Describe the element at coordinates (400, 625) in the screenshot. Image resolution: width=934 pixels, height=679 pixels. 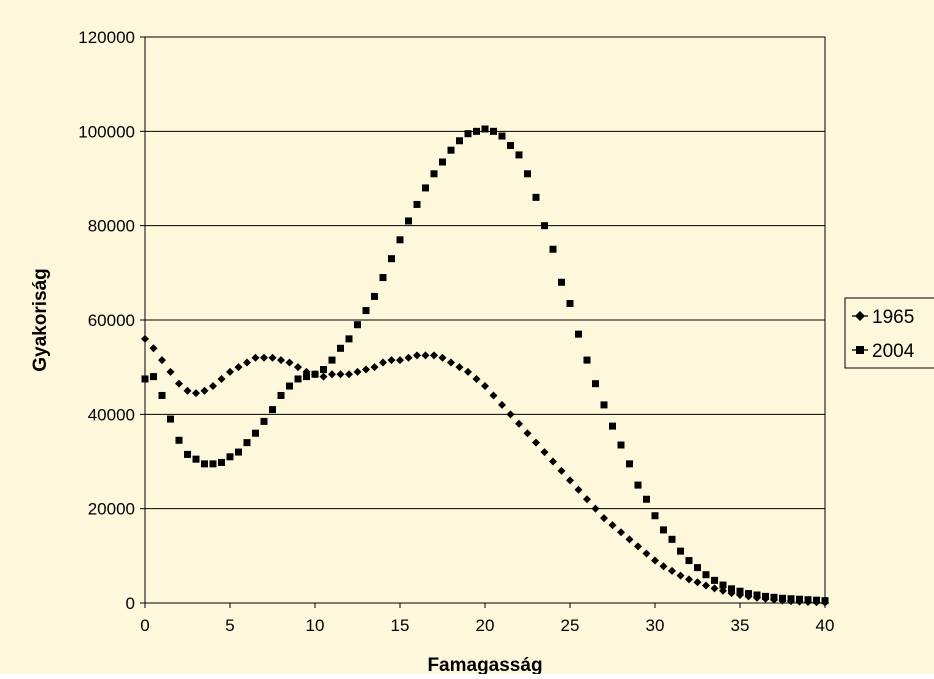
I see `x-tick-label: 15` at that location.